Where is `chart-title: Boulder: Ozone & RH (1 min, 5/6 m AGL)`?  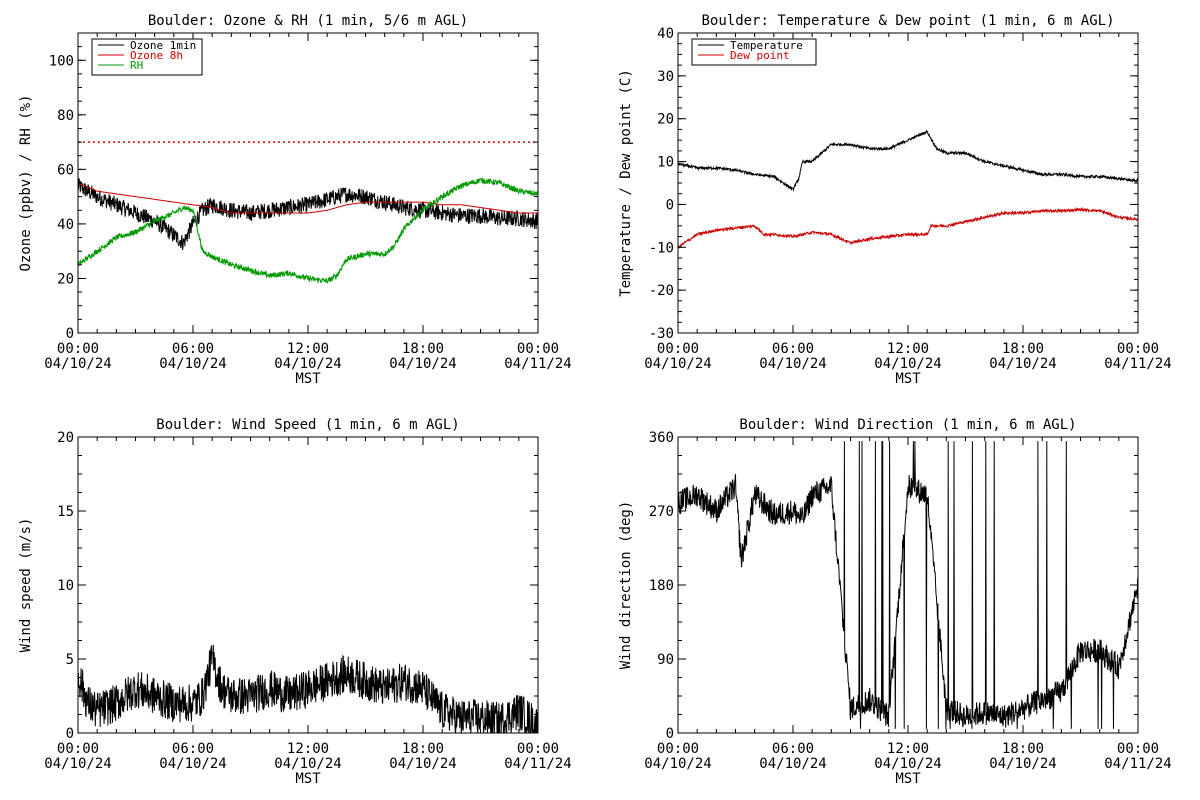
chart-title: Boulder: Ozone & RH (1 min, 5/6 m AGL) is located at coordinates (308, 21).